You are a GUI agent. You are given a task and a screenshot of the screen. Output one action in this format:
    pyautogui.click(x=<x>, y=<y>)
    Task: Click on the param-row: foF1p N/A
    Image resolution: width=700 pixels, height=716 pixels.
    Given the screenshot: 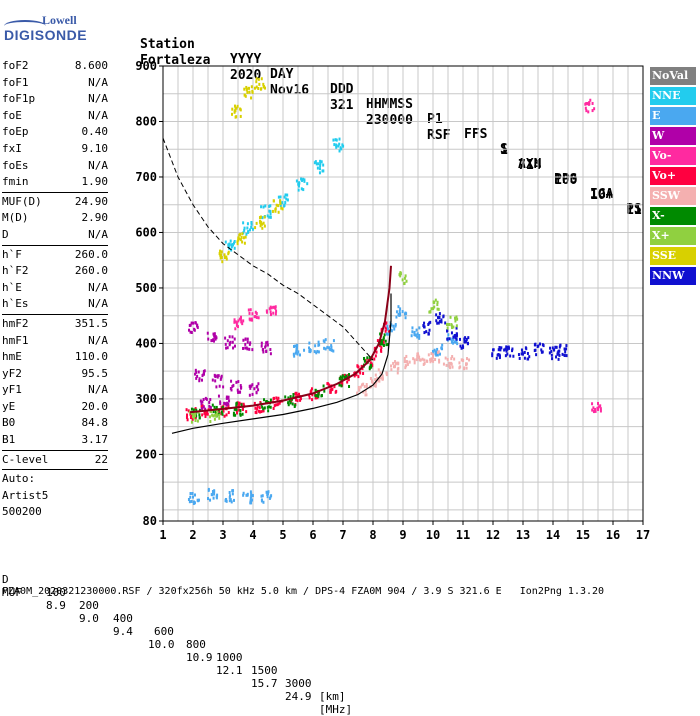 What is the action you would take?
    pyautogui.click(x=55, y=99)
    